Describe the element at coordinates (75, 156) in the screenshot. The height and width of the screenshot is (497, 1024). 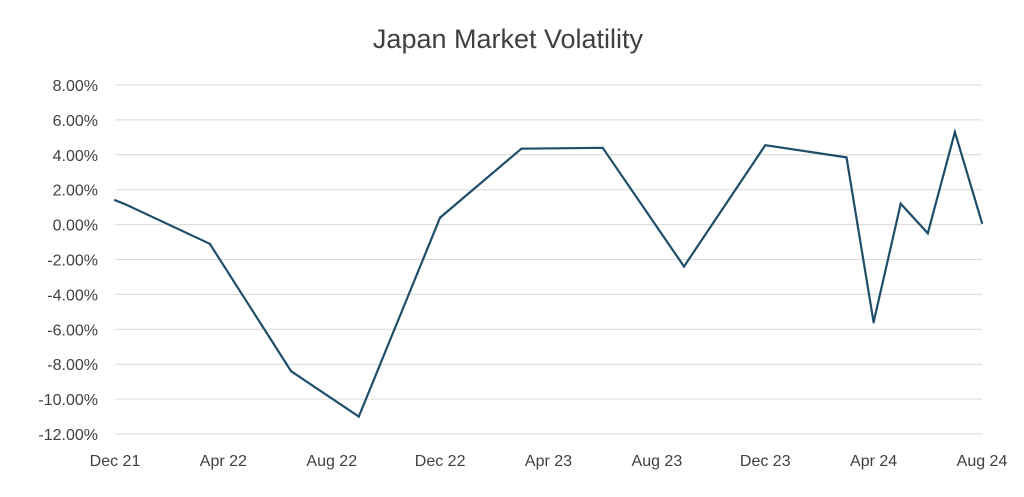
I see `y-tick-label: 4.00%` at that location.